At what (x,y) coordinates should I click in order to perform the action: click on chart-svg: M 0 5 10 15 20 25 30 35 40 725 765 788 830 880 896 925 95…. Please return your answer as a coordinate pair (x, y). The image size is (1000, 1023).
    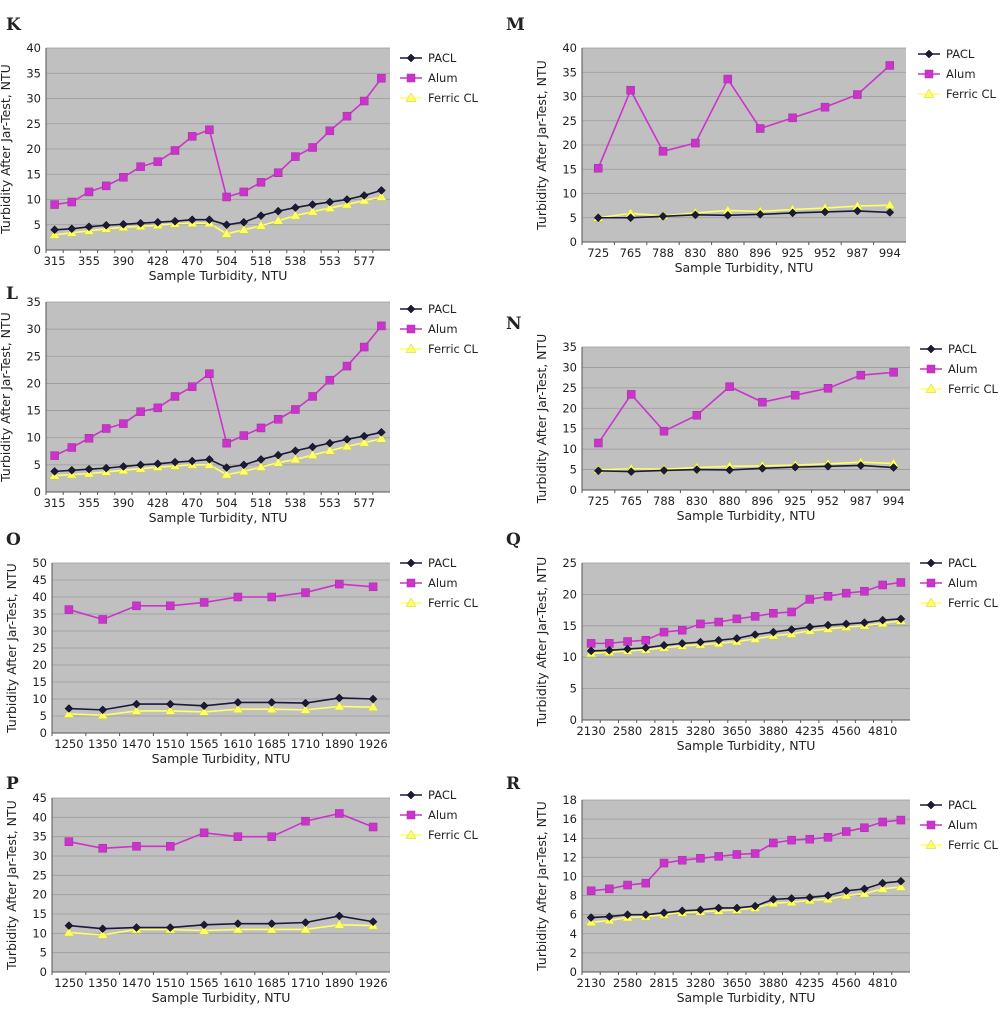
    Looking at the image, I should click on (751, 145).